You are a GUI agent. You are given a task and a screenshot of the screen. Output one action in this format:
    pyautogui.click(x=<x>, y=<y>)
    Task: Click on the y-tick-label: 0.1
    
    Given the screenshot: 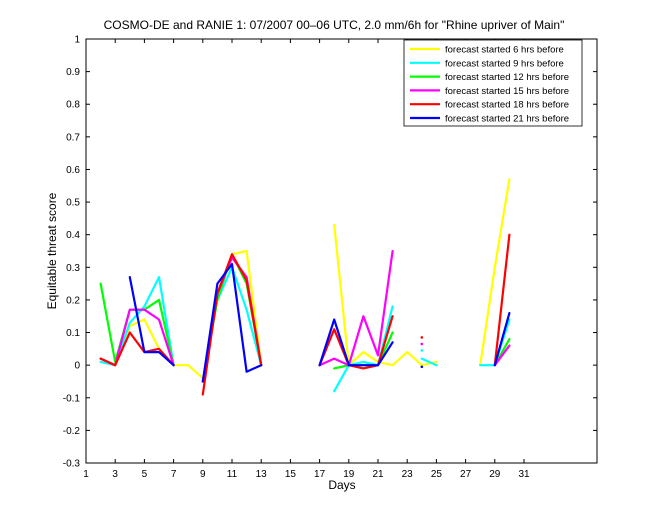 What is the action you would take?
    pyautogui.click(x=73, y=333)
    